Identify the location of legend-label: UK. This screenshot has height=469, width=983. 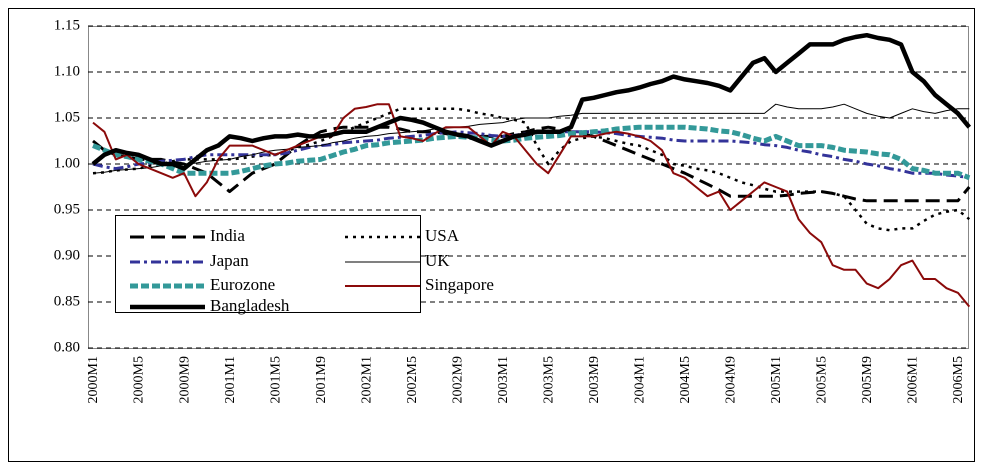
(437, 260).